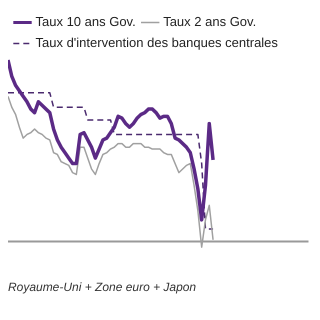  I want to click on legend-label: Taux d'intervention des banques centrales, so click(157, 42).